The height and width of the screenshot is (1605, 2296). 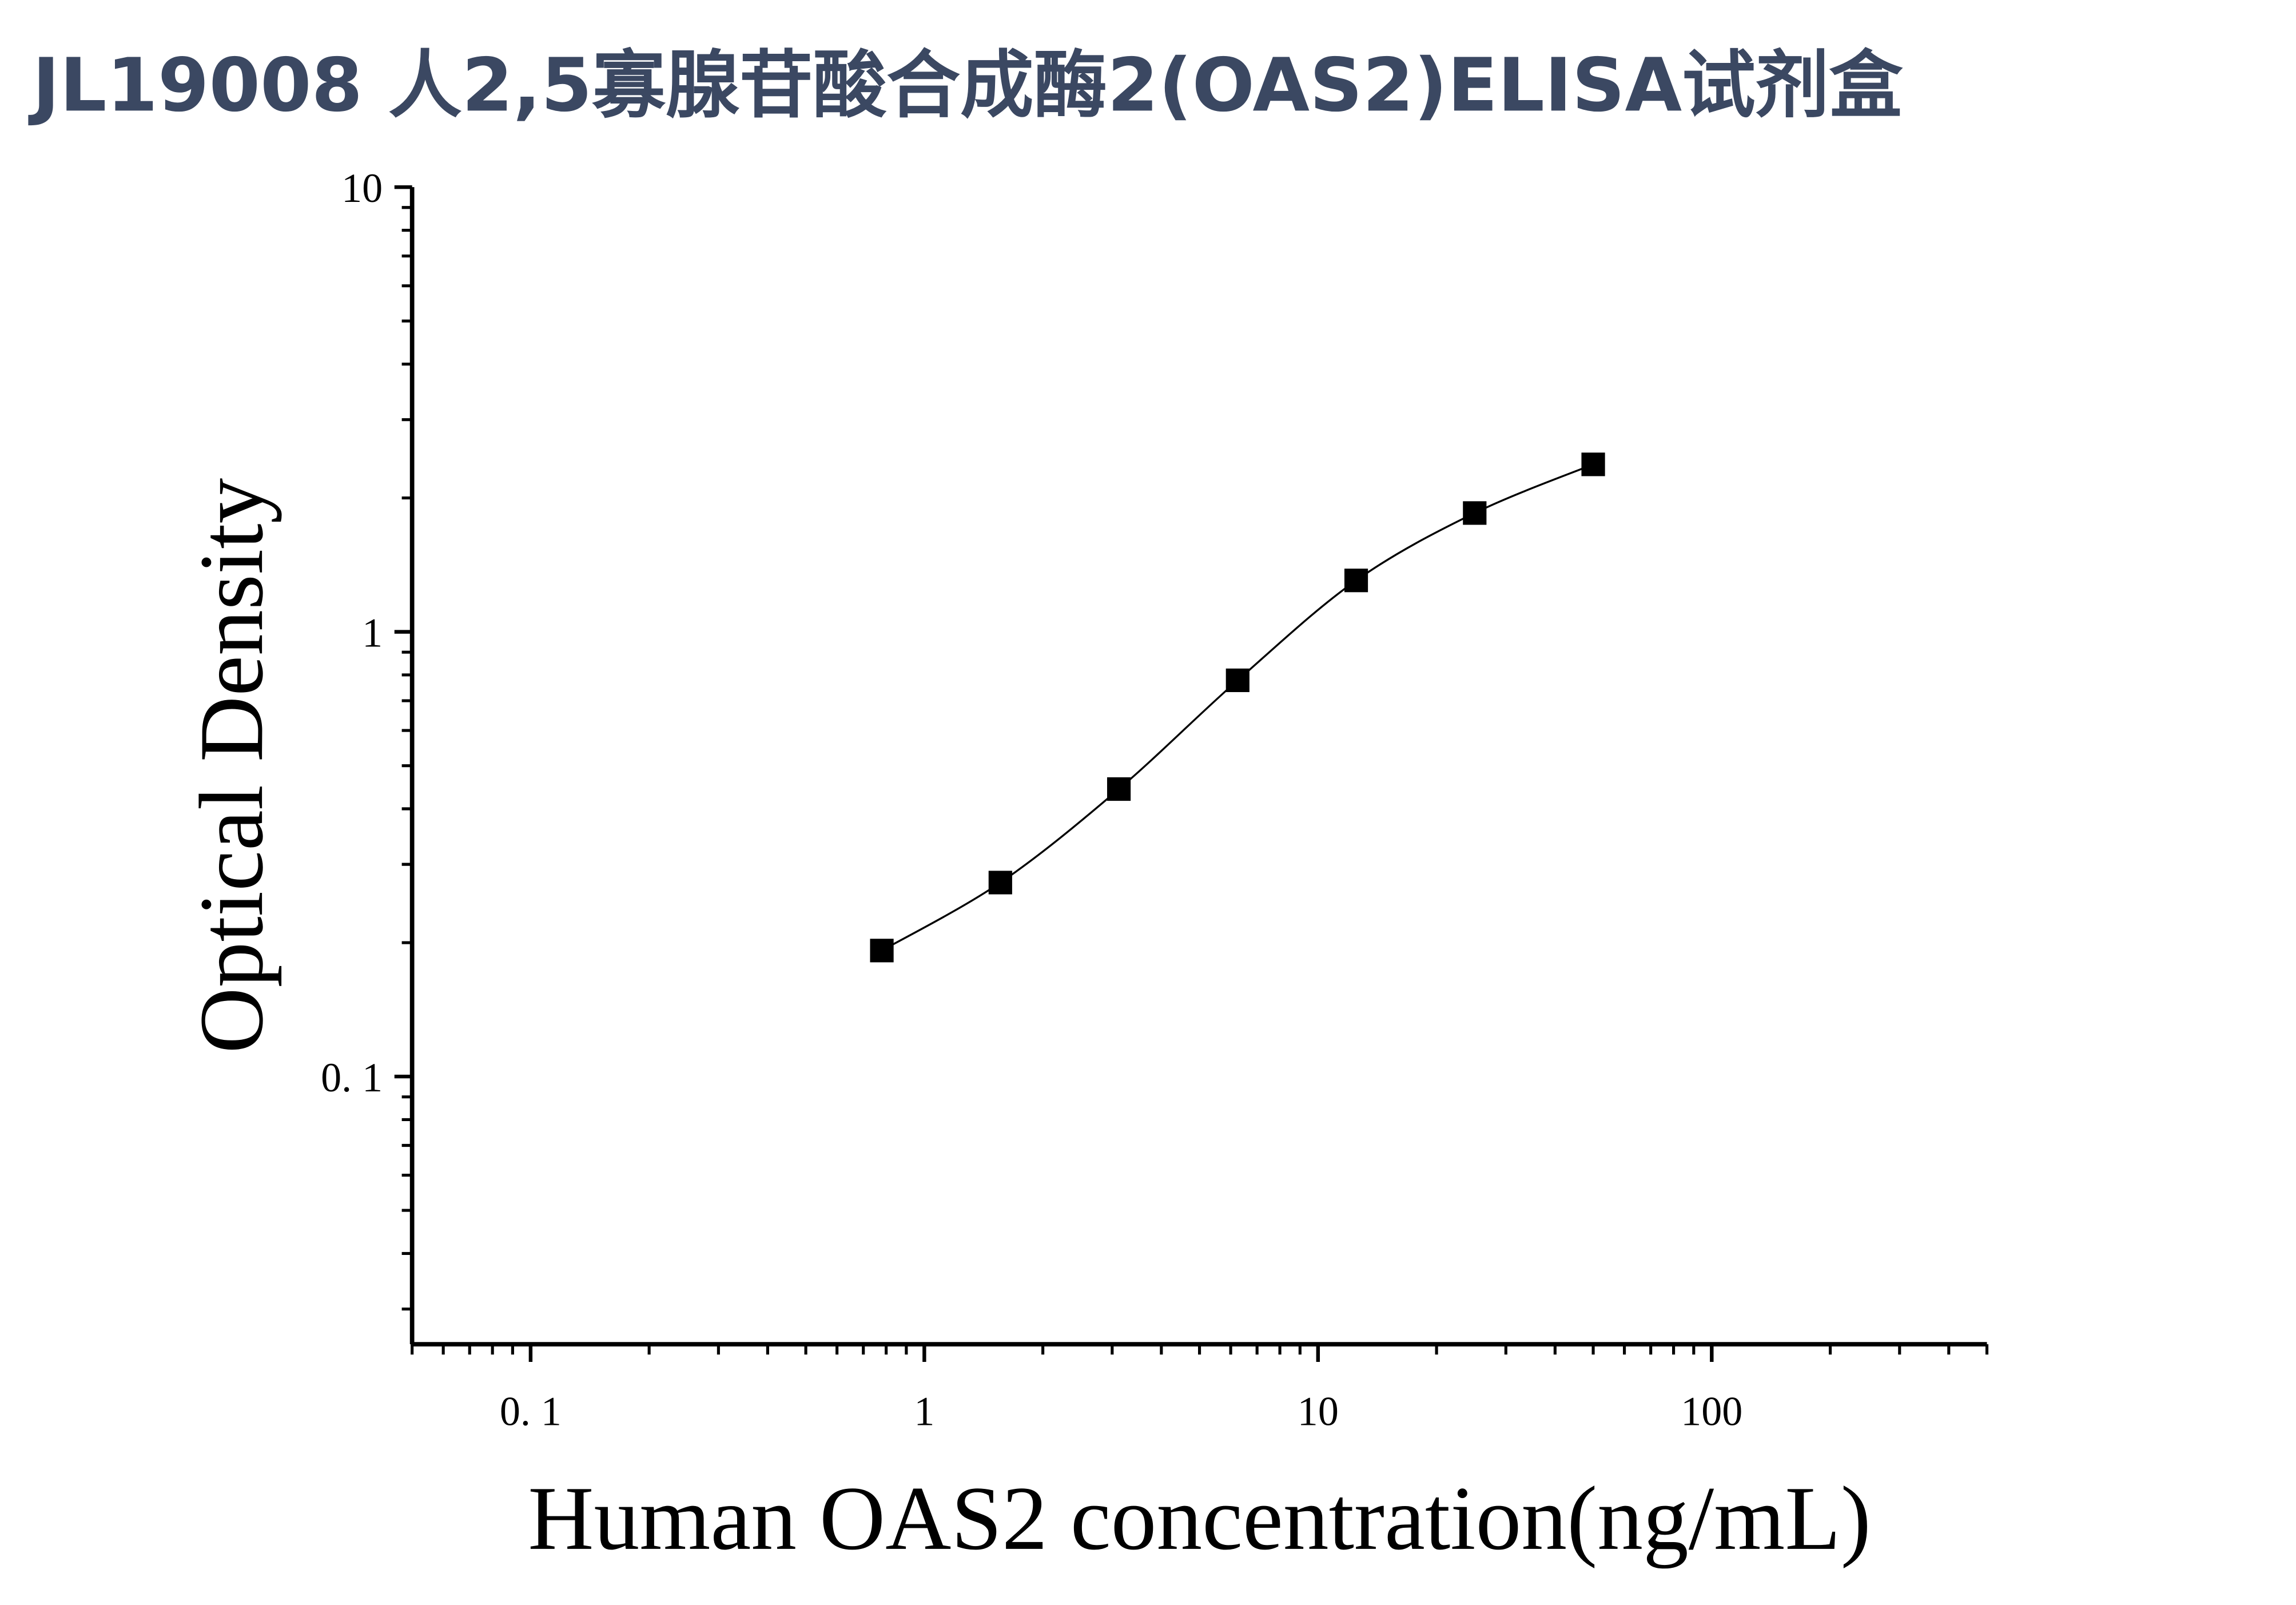 I want to click on x-axis-label: Human OAS2 concentration(ng/mL), so click(x=1199, y=1518).